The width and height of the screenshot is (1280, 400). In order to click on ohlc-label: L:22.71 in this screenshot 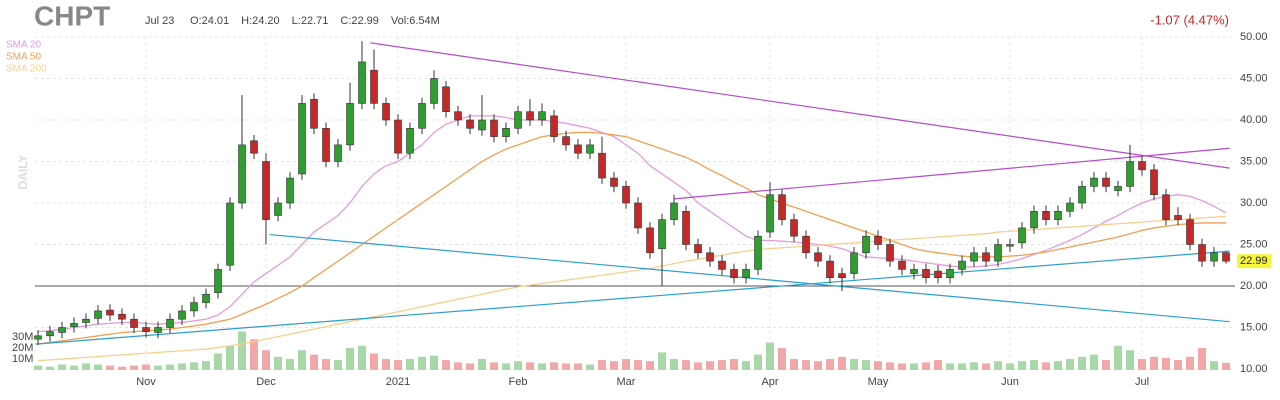, I will do `click(310, 21)`.